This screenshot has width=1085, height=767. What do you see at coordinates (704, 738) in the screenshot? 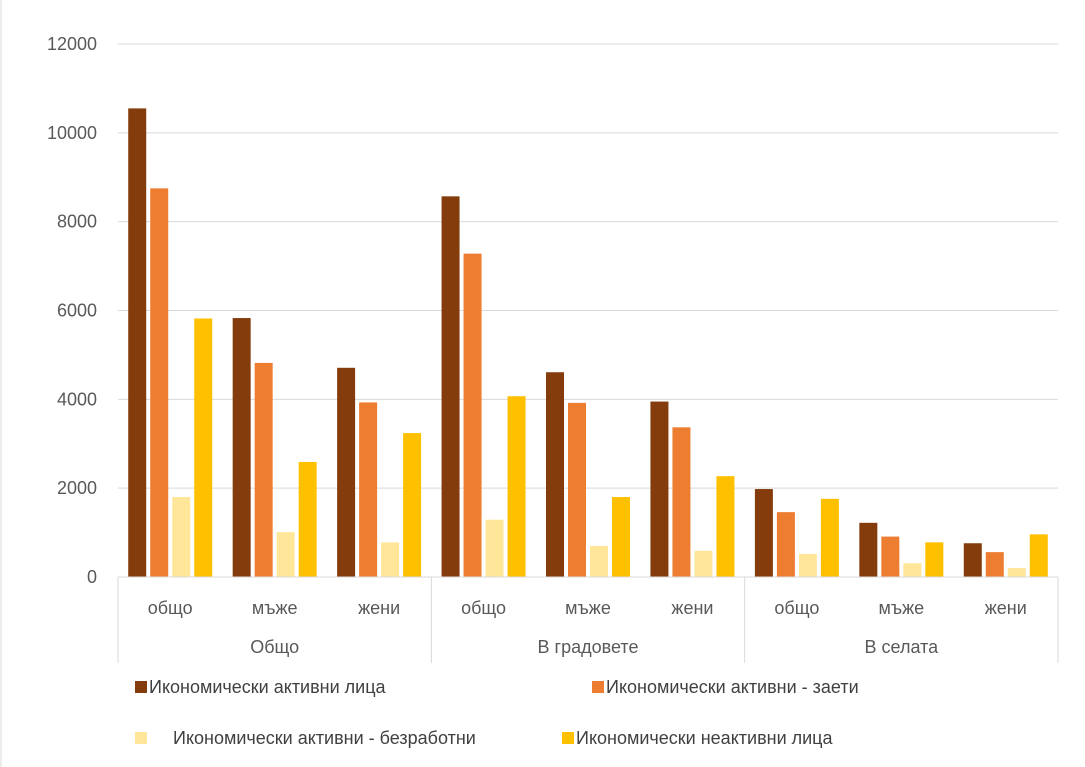
I see `legend-label: Икономически неактивни лица` at bounding box center [704, 738].